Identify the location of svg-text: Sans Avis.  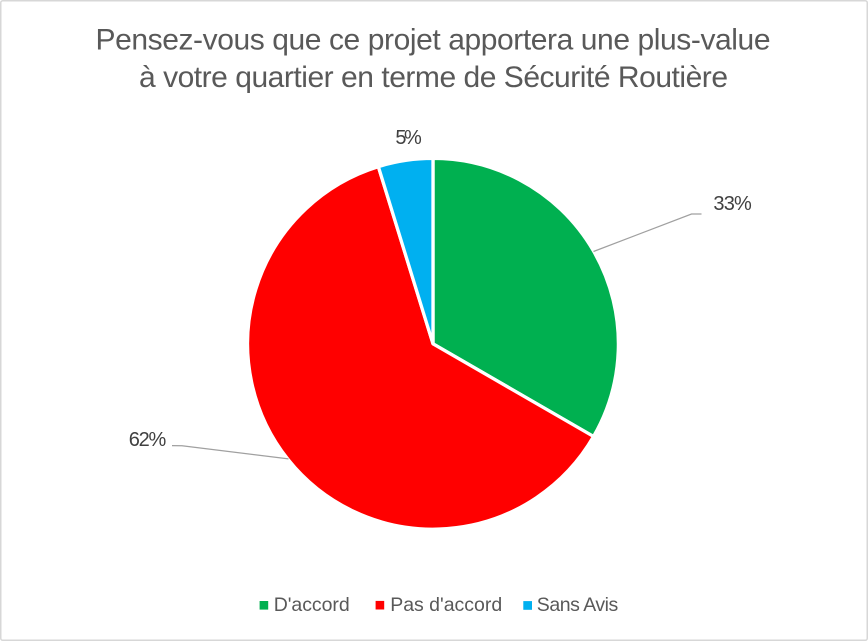
(578, 605).